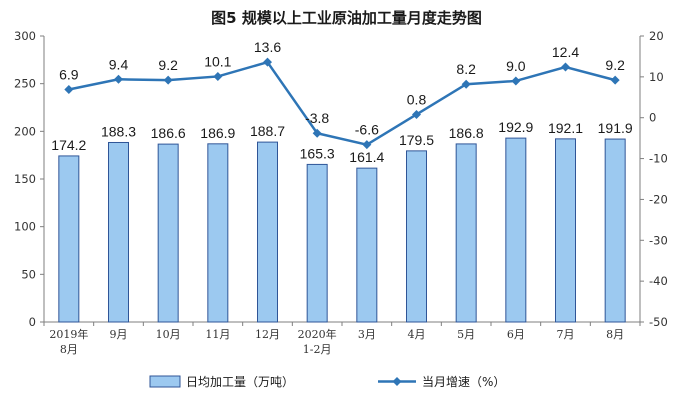 The width and height of the screenshot is (693, 403). I want to click on bar-data-label: 165.3, so click(317, 153).